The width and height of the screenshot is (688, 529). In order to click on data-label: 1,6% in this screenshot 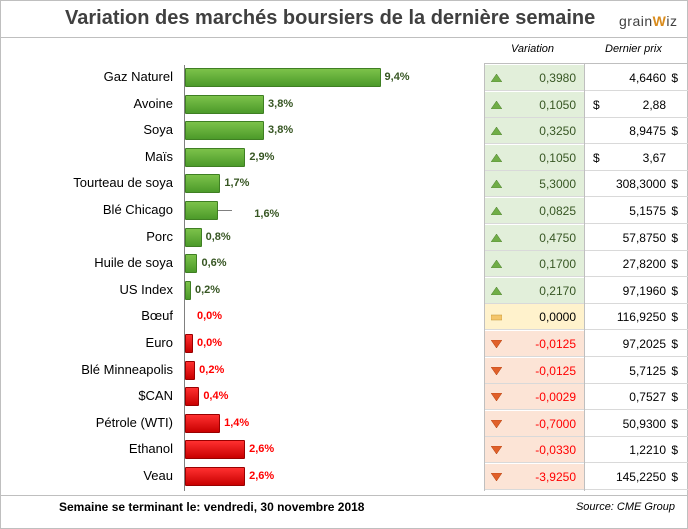, I will do `click(267, 214)`.